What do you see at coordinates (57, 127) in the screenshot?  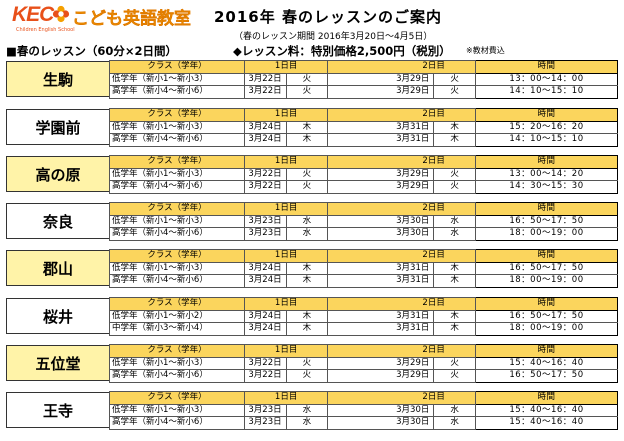 I see `location-name: 学園前` at bounding box center [57, 127].